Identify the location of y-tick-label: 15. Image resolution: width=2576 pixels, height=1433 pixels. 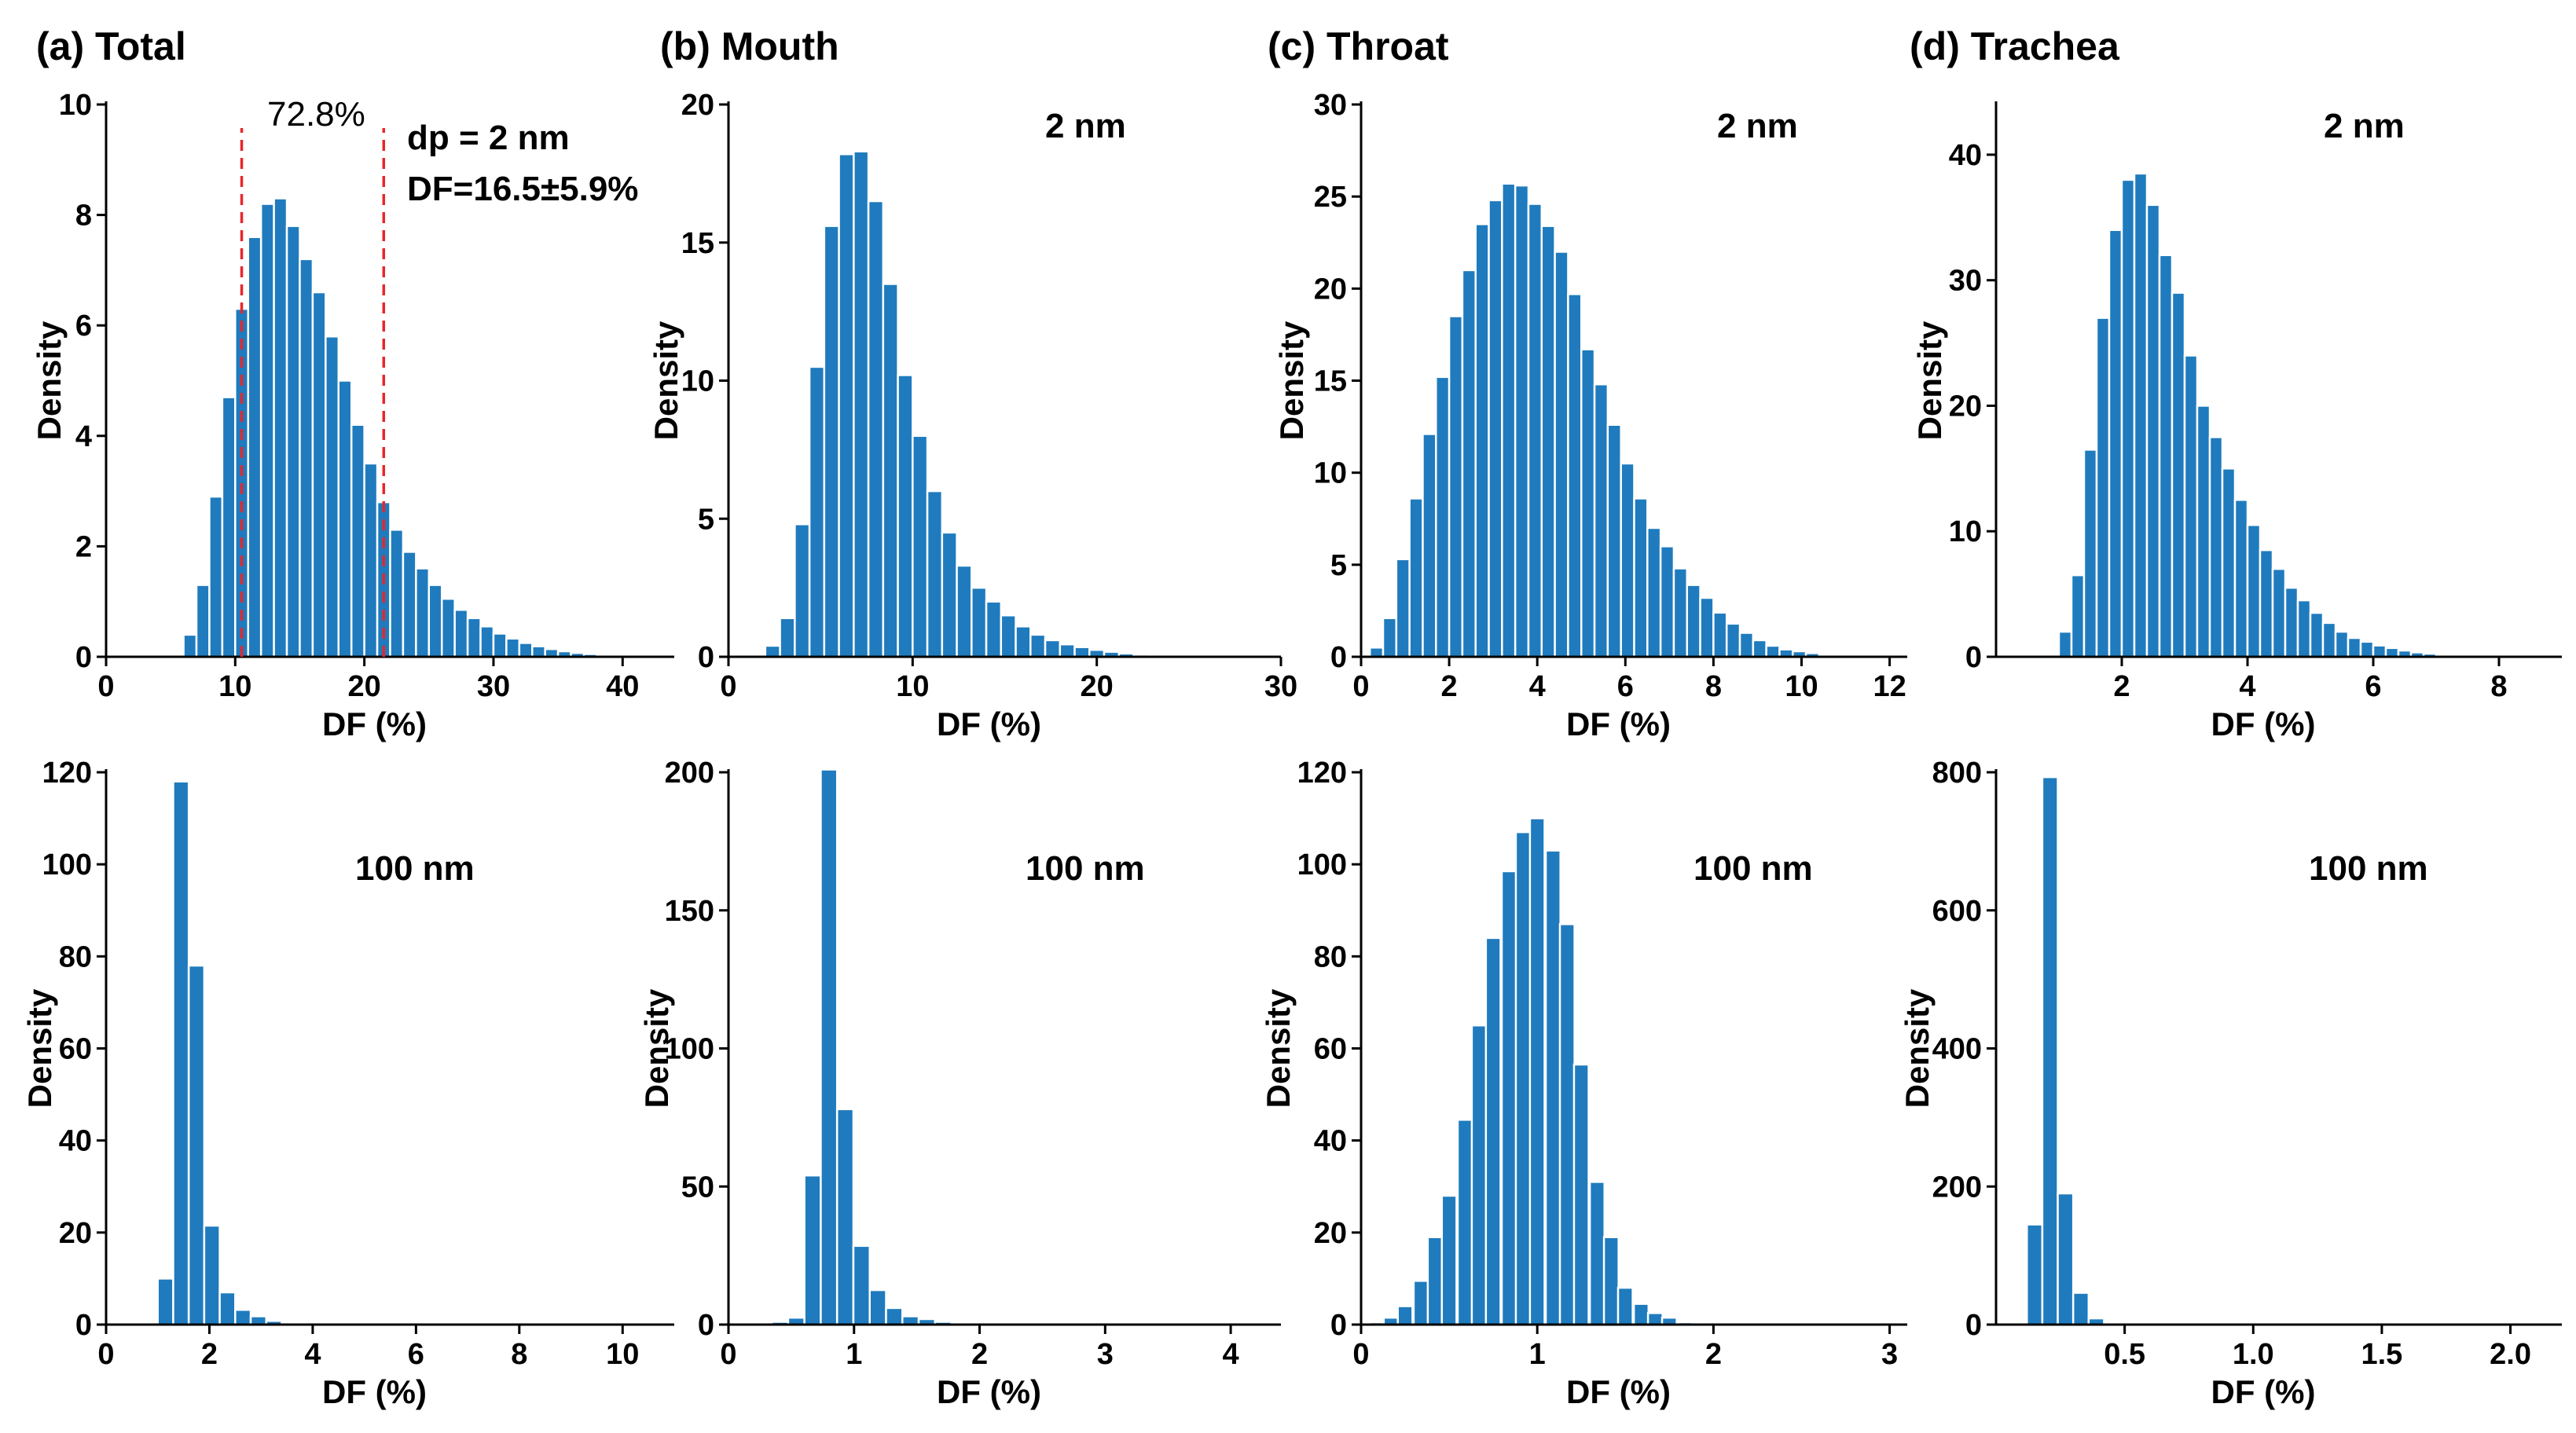
(697, 244).